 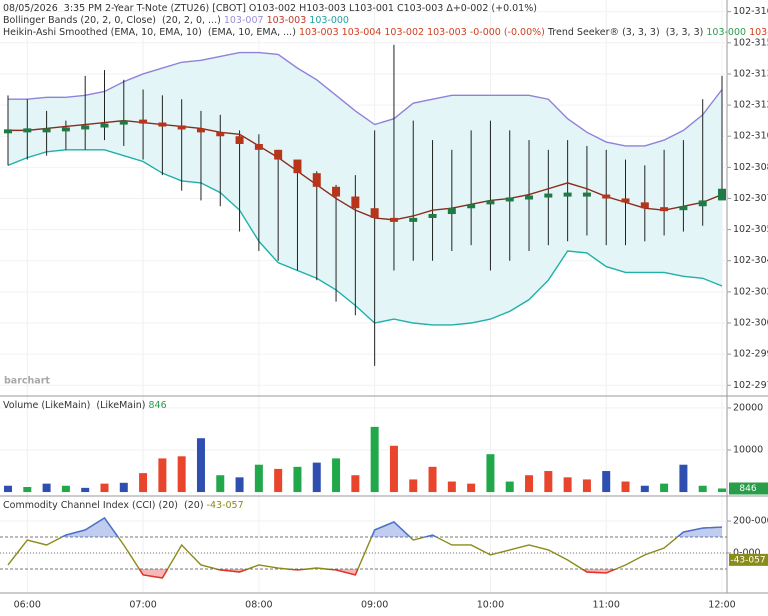 What do you see at coordinates (750, 167) in the screenshot?
I see `y-tick-label: 102-308` at bounding box center [750, 167].